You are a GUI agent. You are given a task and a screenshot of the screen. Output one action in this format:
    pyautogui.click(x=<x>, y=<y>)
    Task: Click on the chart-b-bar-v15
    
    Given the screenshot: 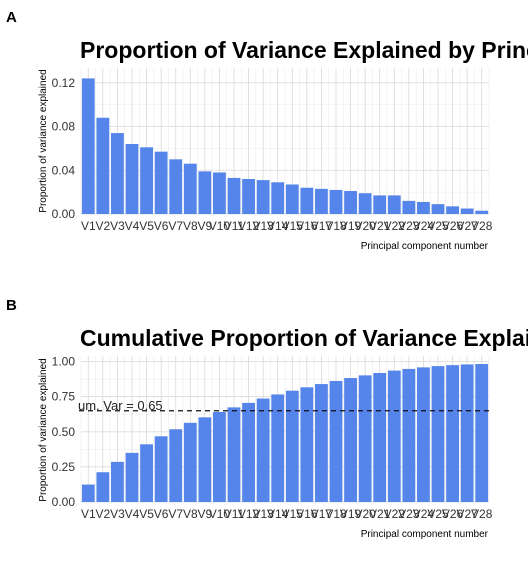 What is the action you would take?
    pyautogui.click(x=292, y=446)
    